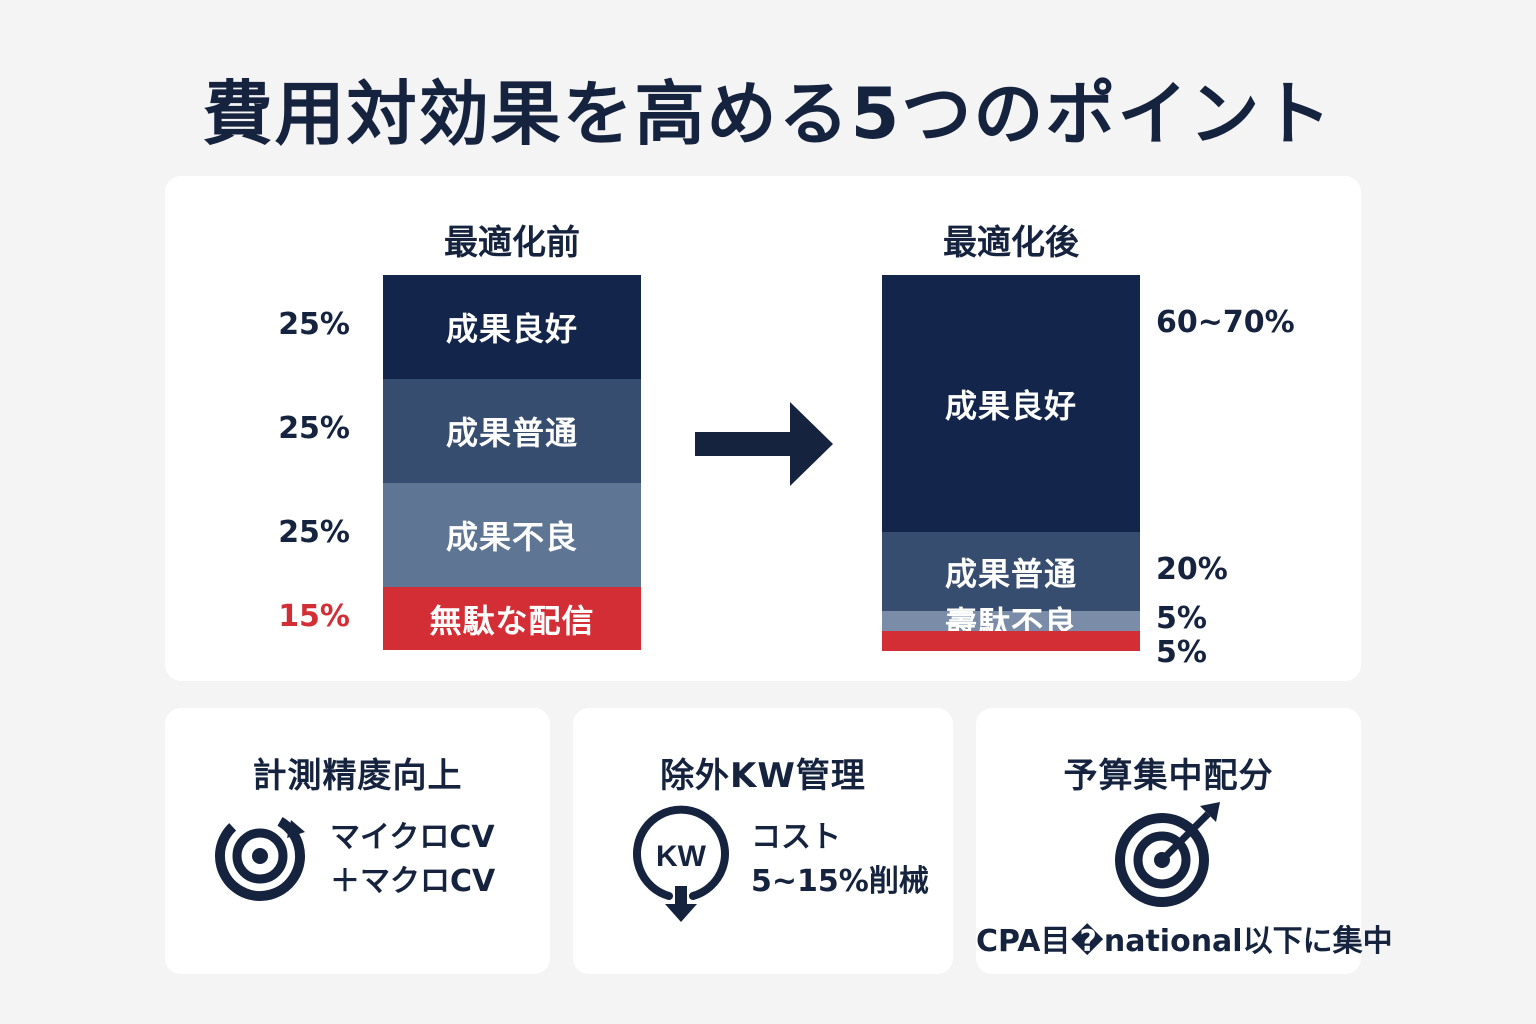 This screenshot has width=1536, height=1024. What do you see at coordinates (260, 856) in the screenshot?
I see `target-refresh-icon` at bounding box center [260, 856].